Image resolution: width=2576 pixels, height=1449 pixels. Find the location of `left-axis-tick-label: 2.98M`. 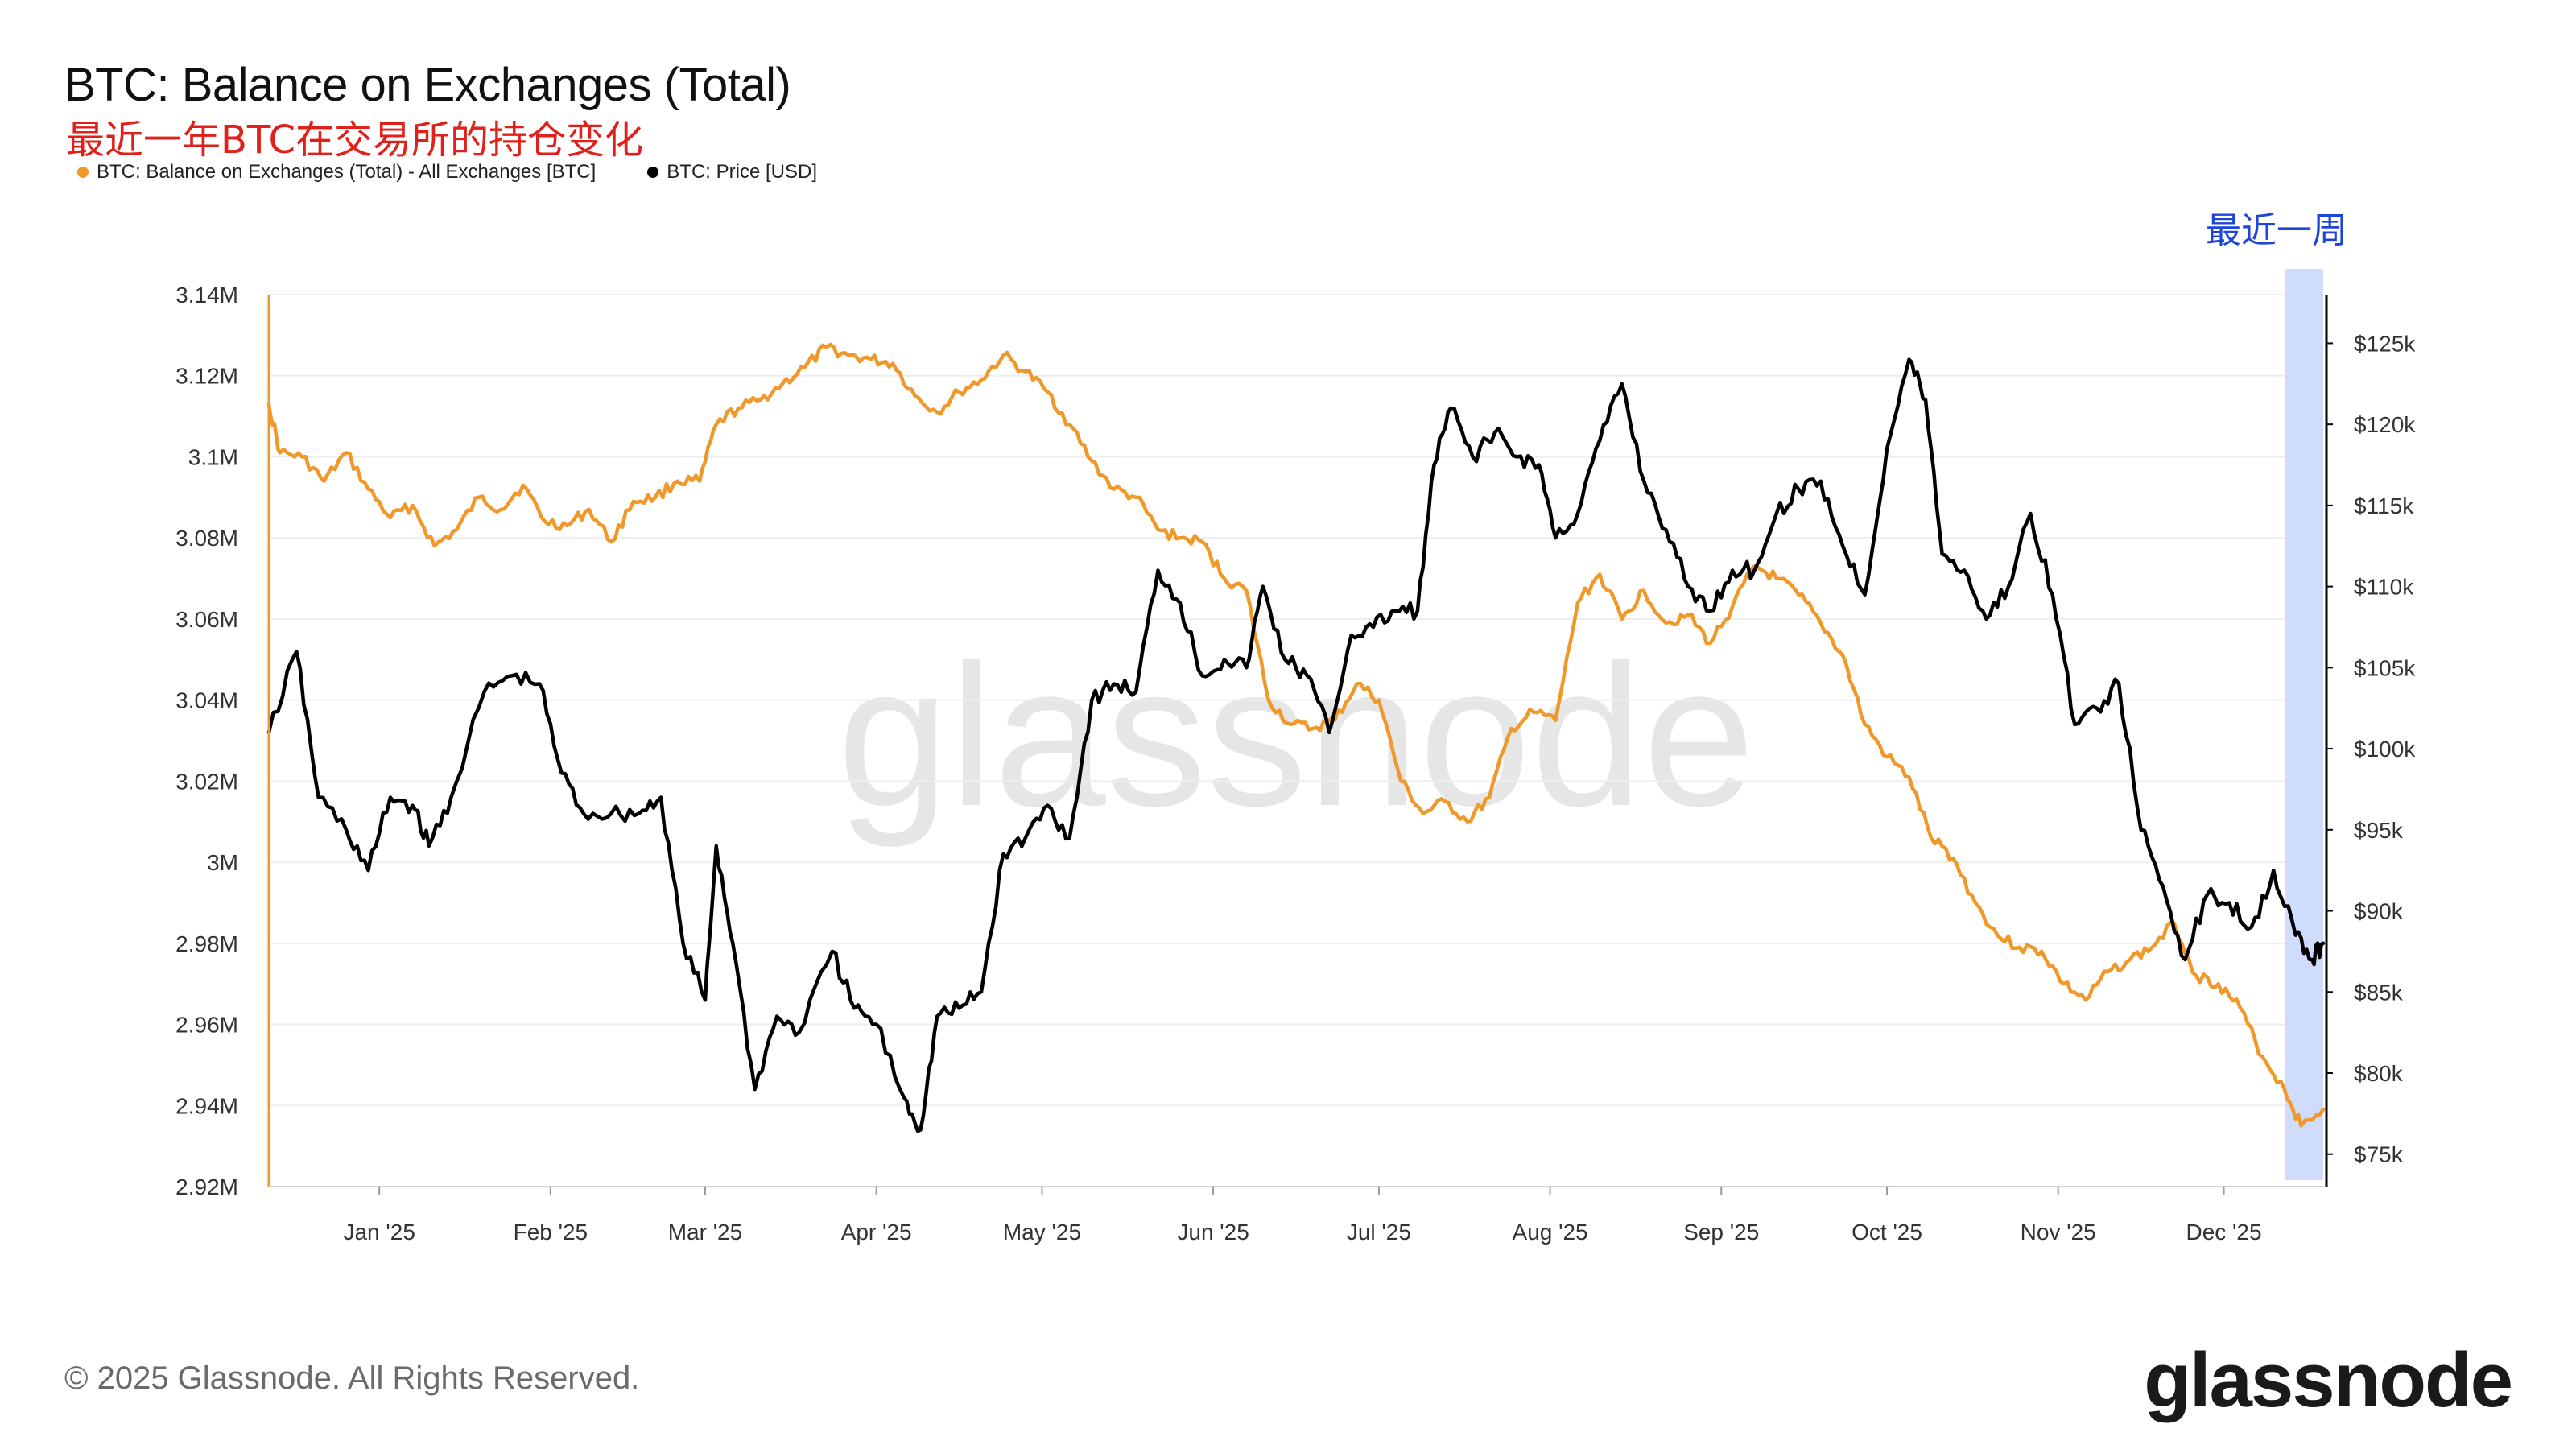

left-axis-tick-label: 2.98M is located at coordinates (206, 943).